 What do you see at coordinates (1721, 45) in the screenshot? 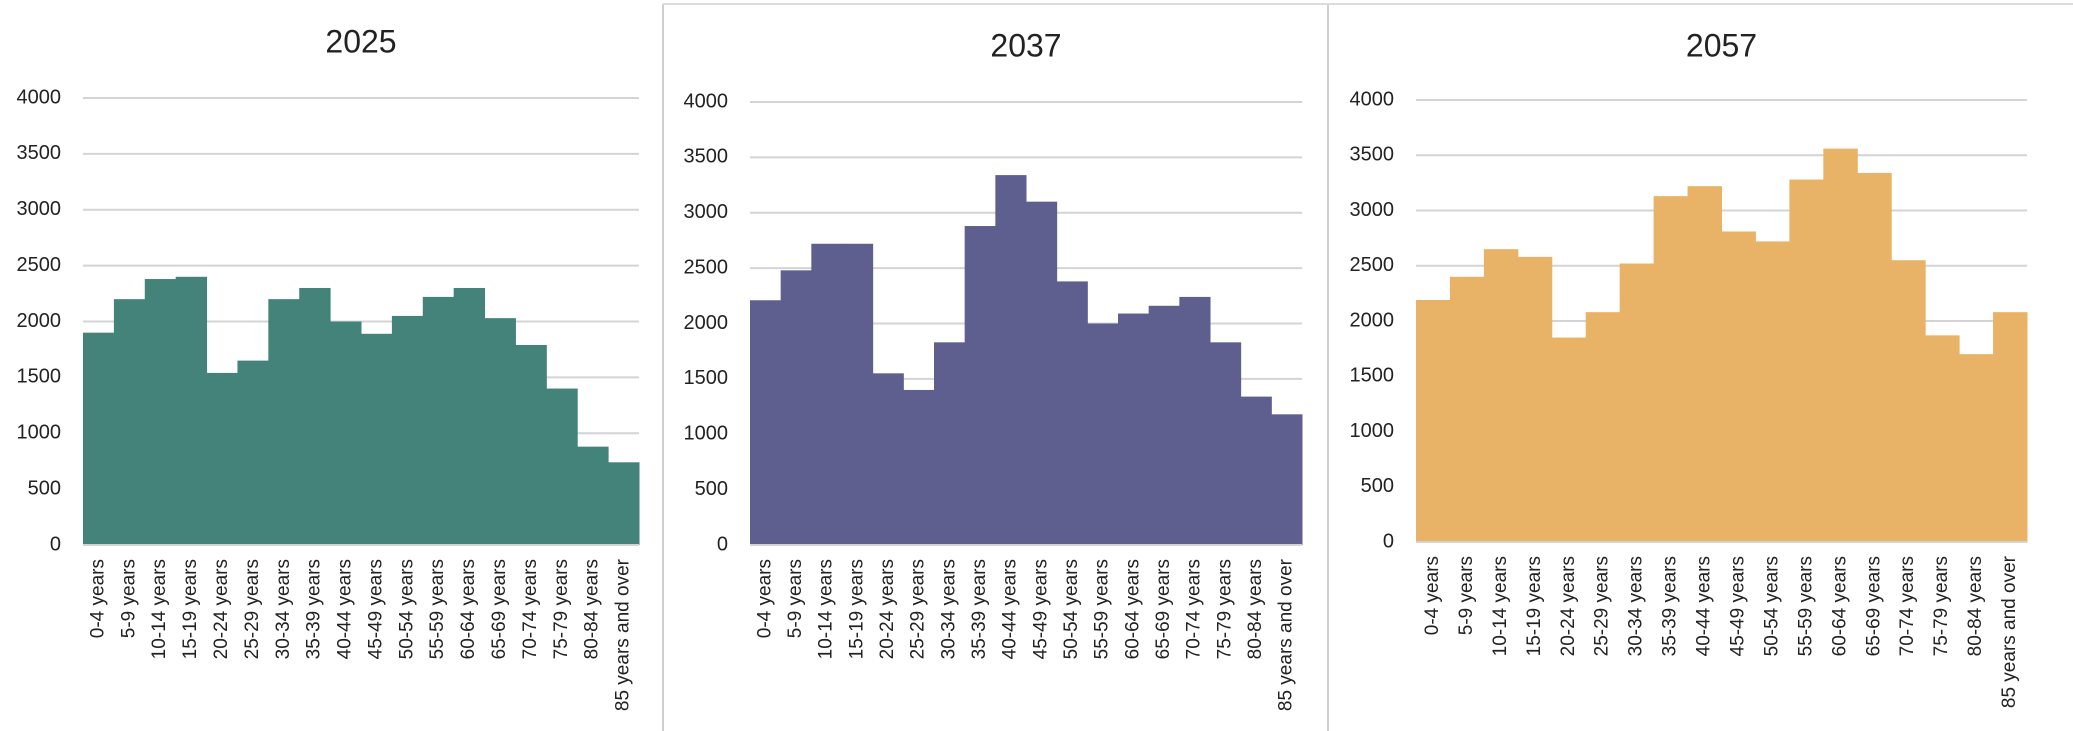
I see `chart-title: 2057` at bounding box center [1721, 45].